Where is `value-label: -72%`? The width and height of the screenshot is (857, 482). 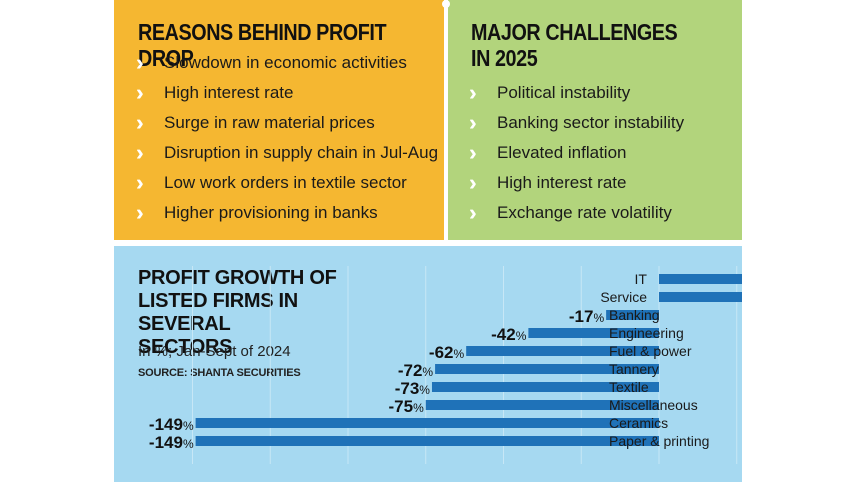
value-label: -72% is located at coordinates (416, 370).